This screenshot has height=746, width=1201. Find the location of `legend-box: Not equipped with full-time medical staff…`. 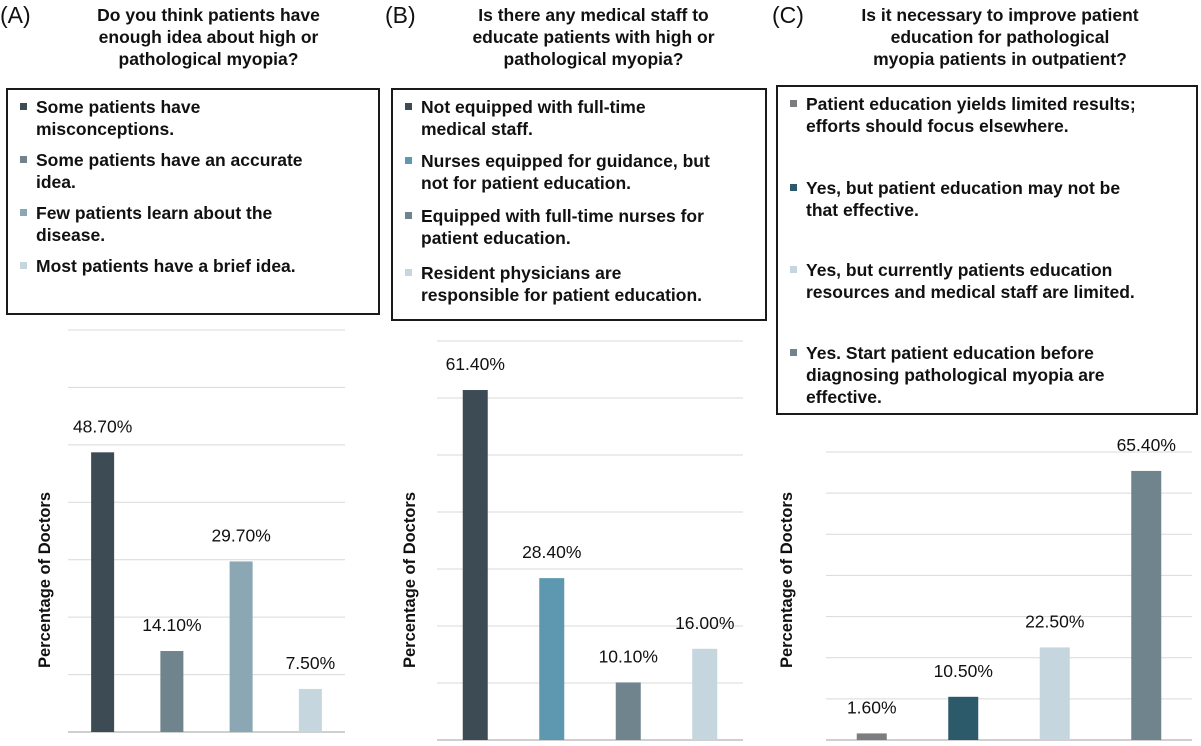

legend-box: Not equipped with full-time medical staff… is located at coordinates (579, 204).